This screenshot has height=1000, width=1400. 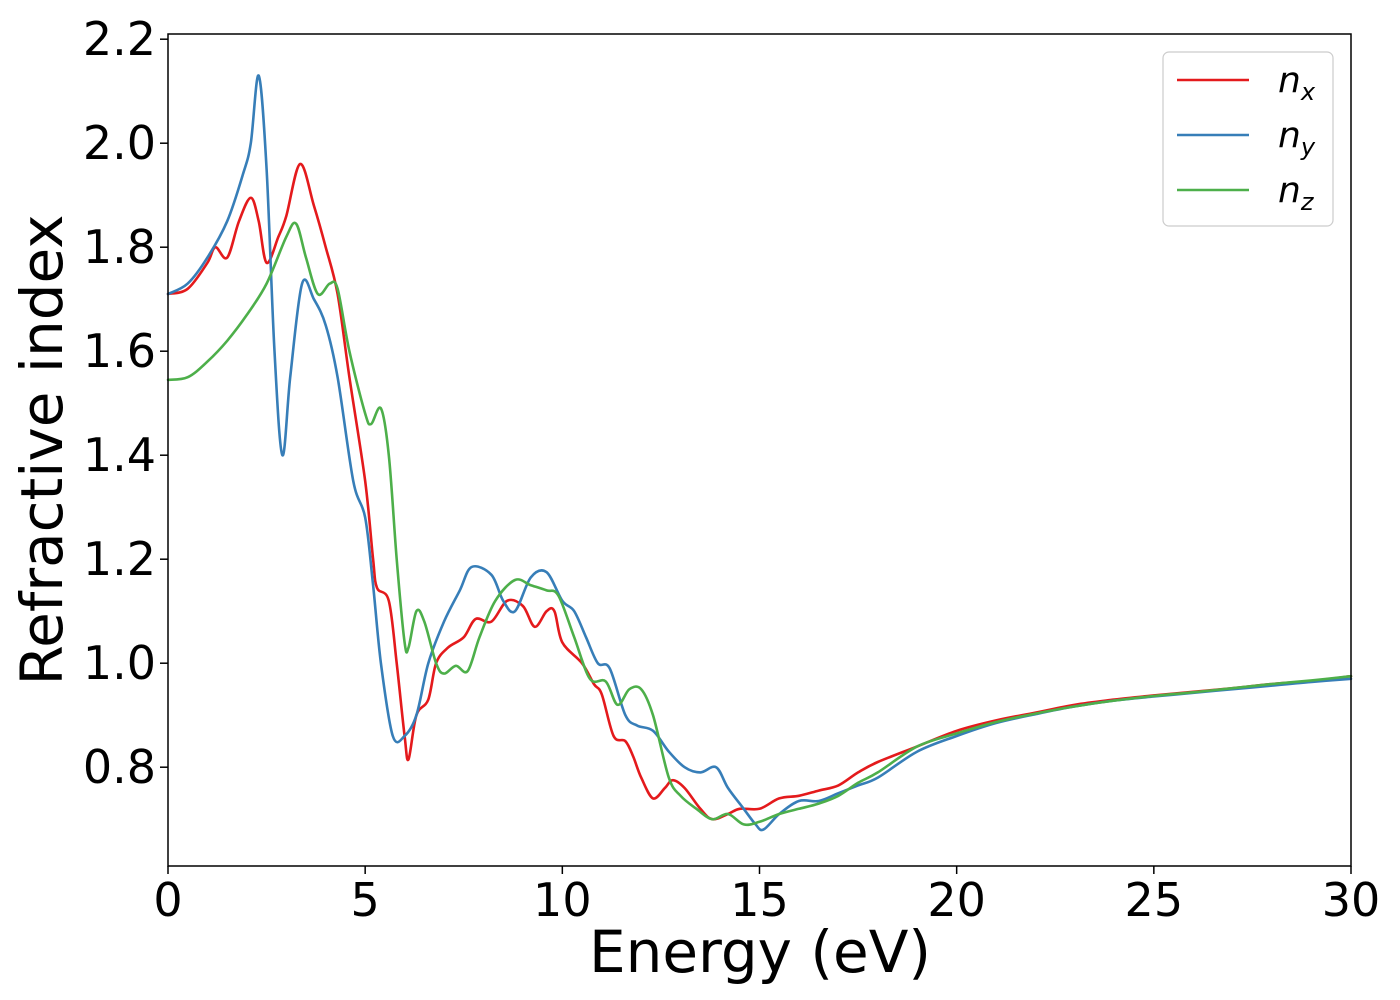 I want to click on y-tick-label: 1.8, so click(x=119, y=247).